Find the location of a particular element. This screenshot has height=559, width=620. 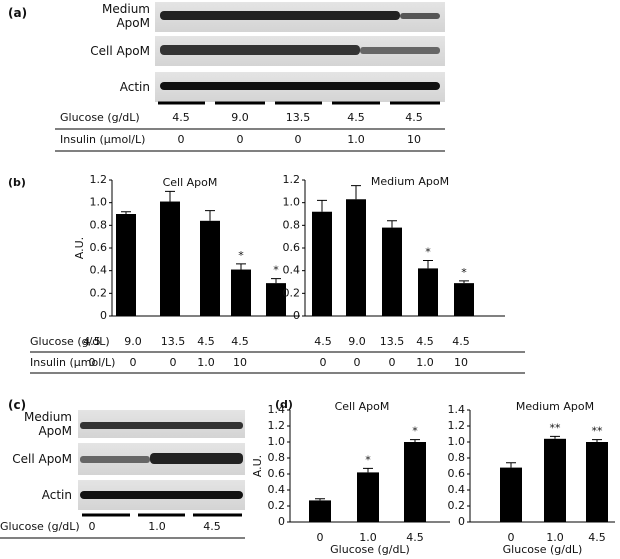

x-tick-label-2: 10 is located at coordinates (240, 362).